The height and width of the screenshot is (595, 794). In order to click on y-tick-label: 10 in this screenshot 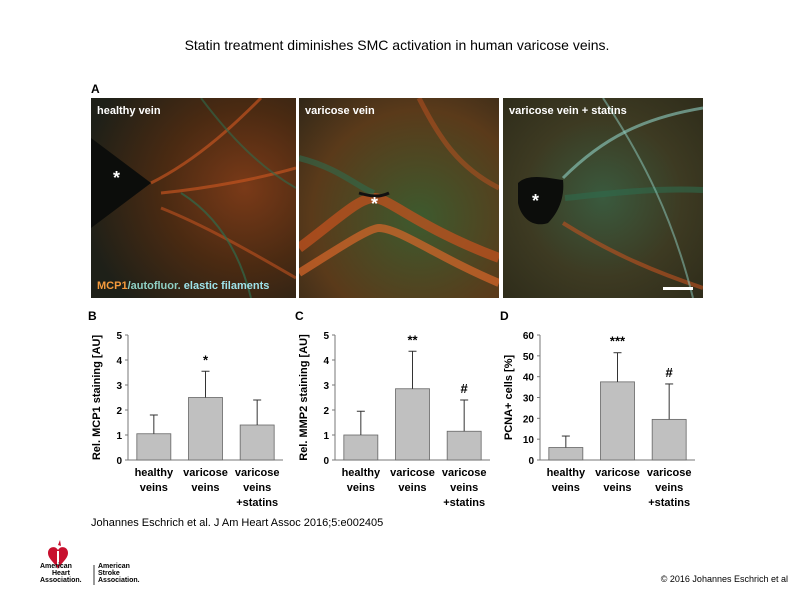, I will do `click(529, 440)`.